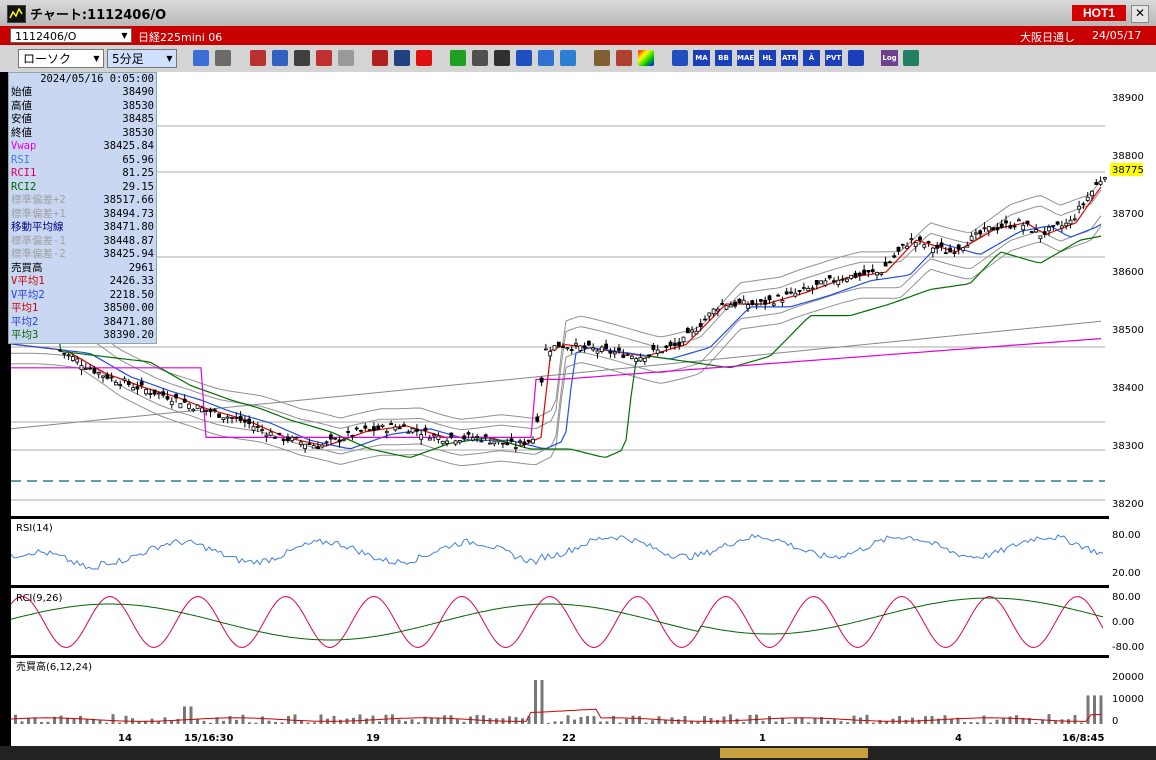  Describe the element at coordinates (524, 58) in the screenshot. I see `arrow-icon` at that location.